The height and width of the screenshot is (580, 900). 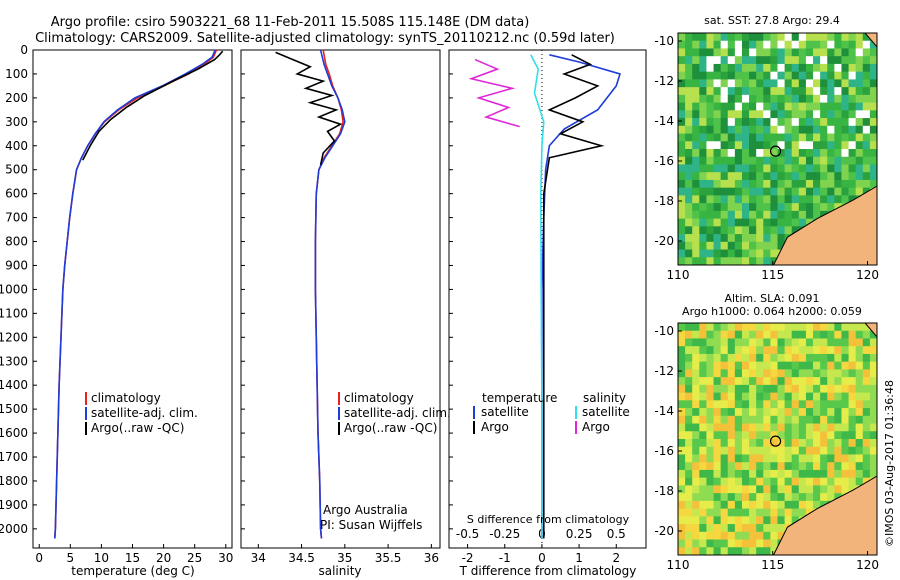 What do you see at coordinates (604, 398) in the screenshot?
I see `legend-head-salinity: salinity` at bounding box center [604, 398].